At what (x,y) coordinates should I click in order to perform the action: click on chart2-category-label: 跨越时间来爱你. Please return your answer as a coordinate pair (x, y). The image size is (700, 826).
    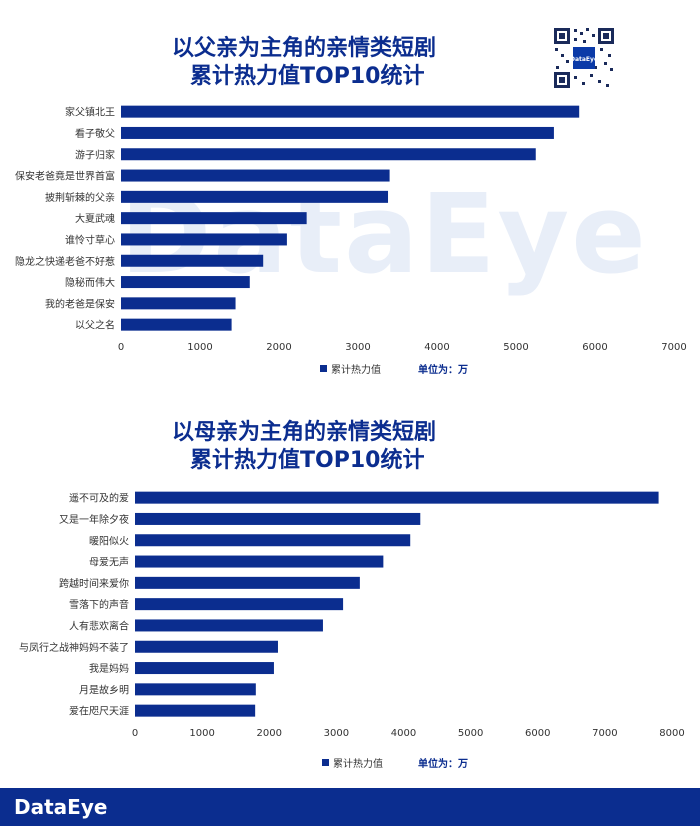
    Looking at the image, I should click on (94, 583).